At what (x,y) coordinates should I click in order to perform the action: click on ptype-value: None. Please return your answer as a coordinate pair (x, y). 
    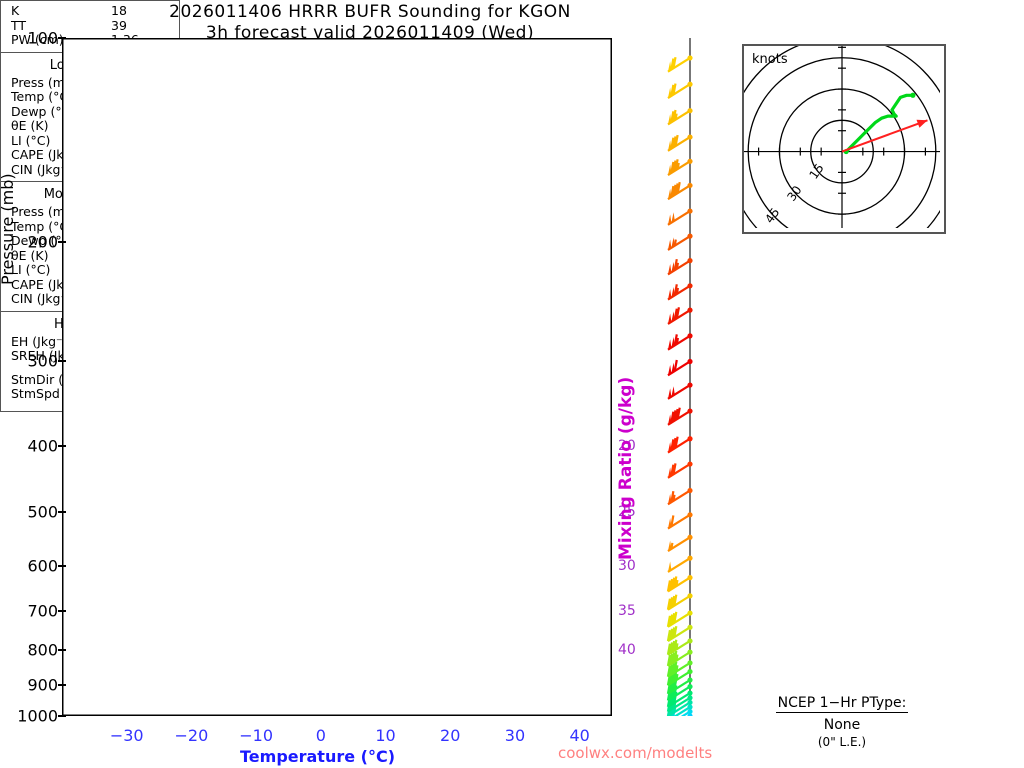
    Looking at the image, I should click on (842, 725).